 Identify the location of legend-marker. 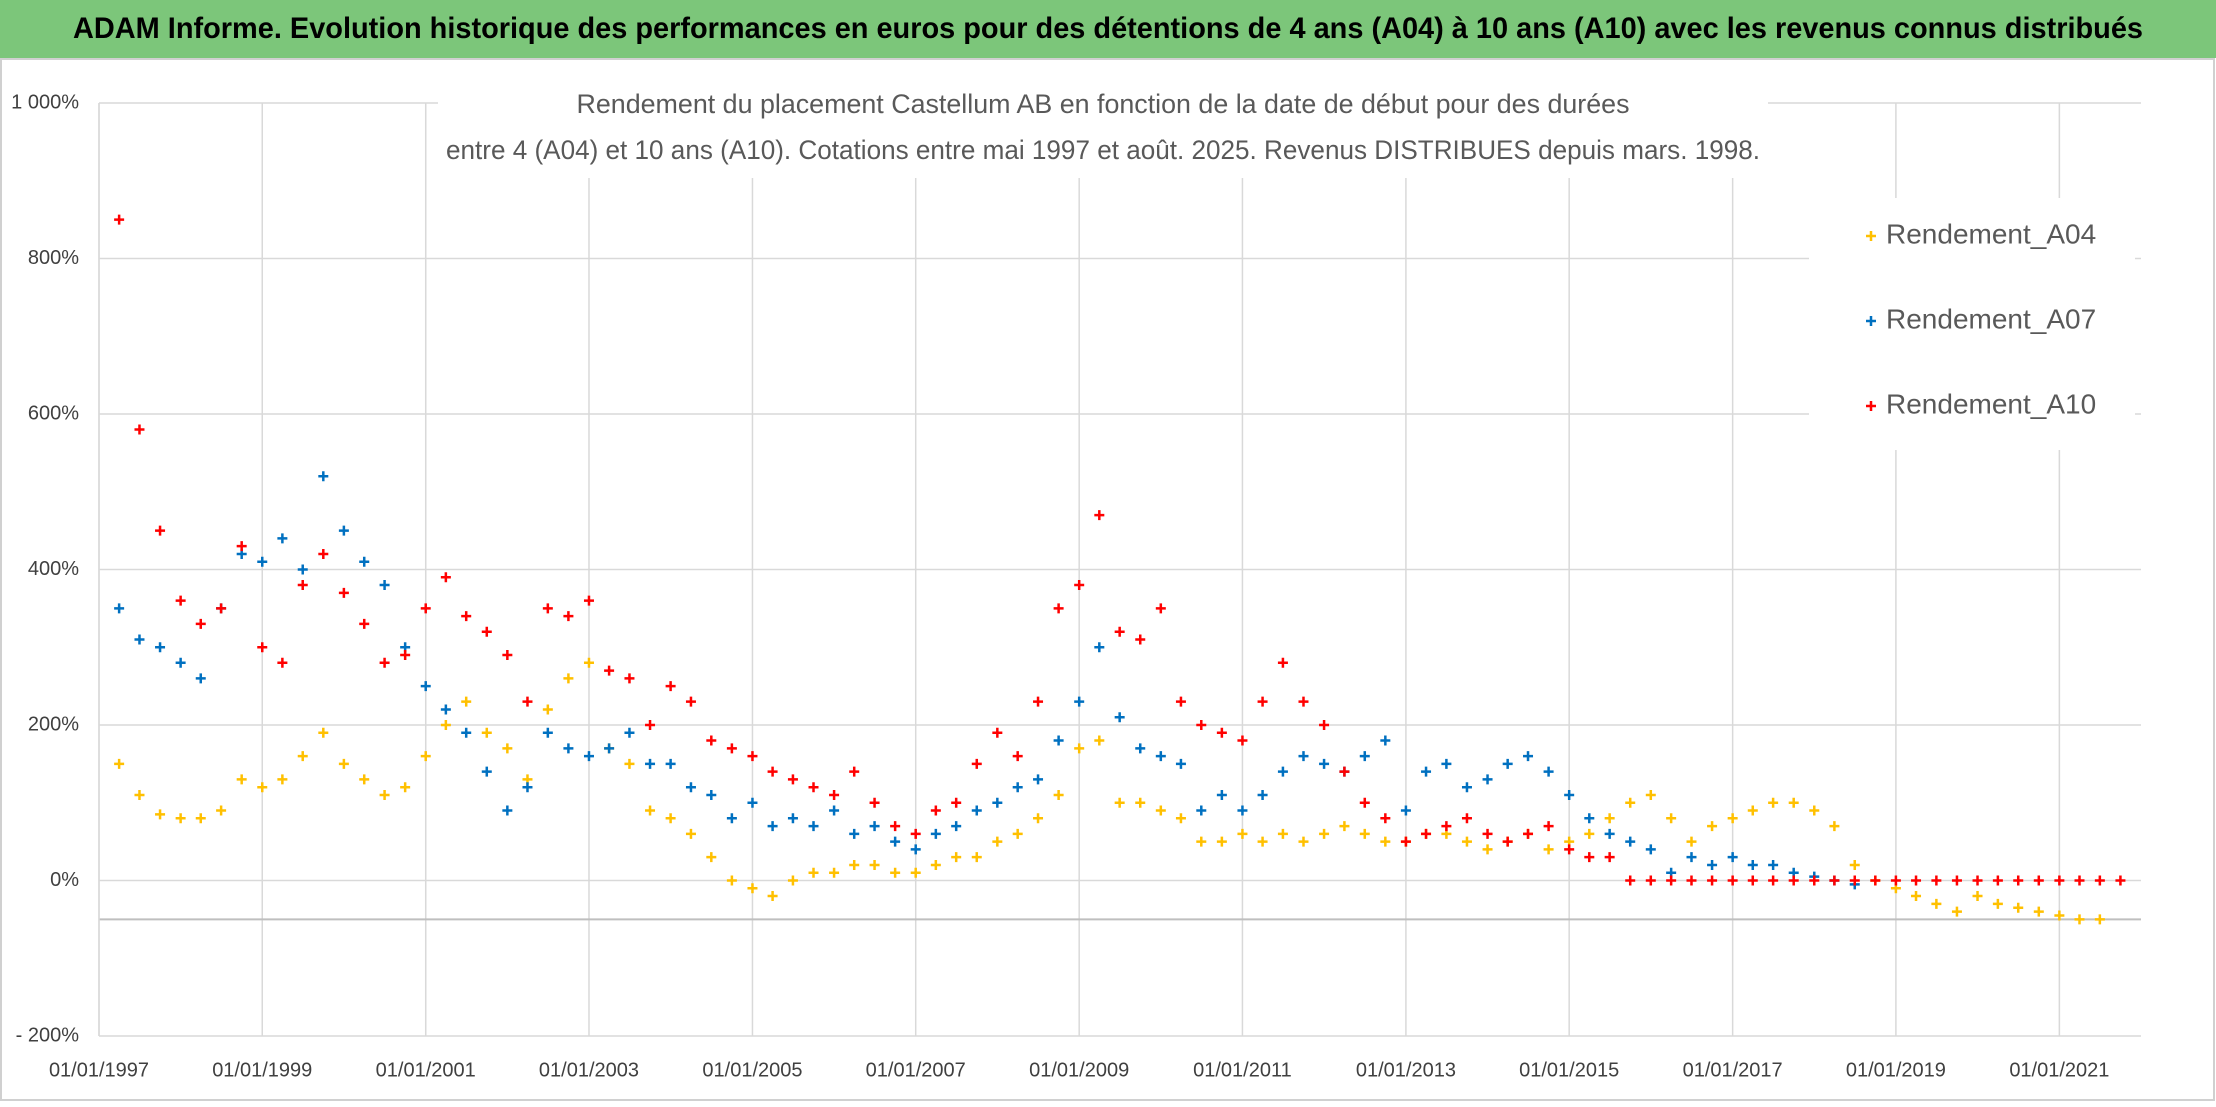
(1871, 406).